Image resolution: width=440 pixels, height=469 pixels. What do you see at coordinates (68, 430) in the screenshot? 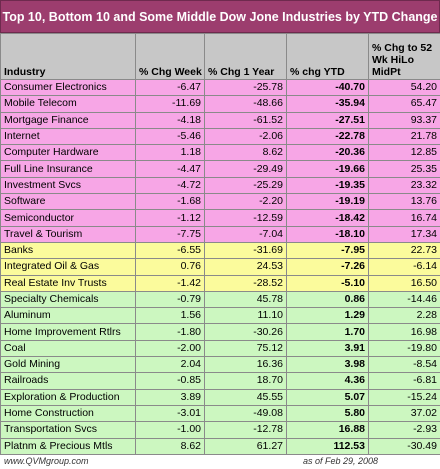
I see `industry-cell: Transportation Svcs` at bounding box center [68, 430].